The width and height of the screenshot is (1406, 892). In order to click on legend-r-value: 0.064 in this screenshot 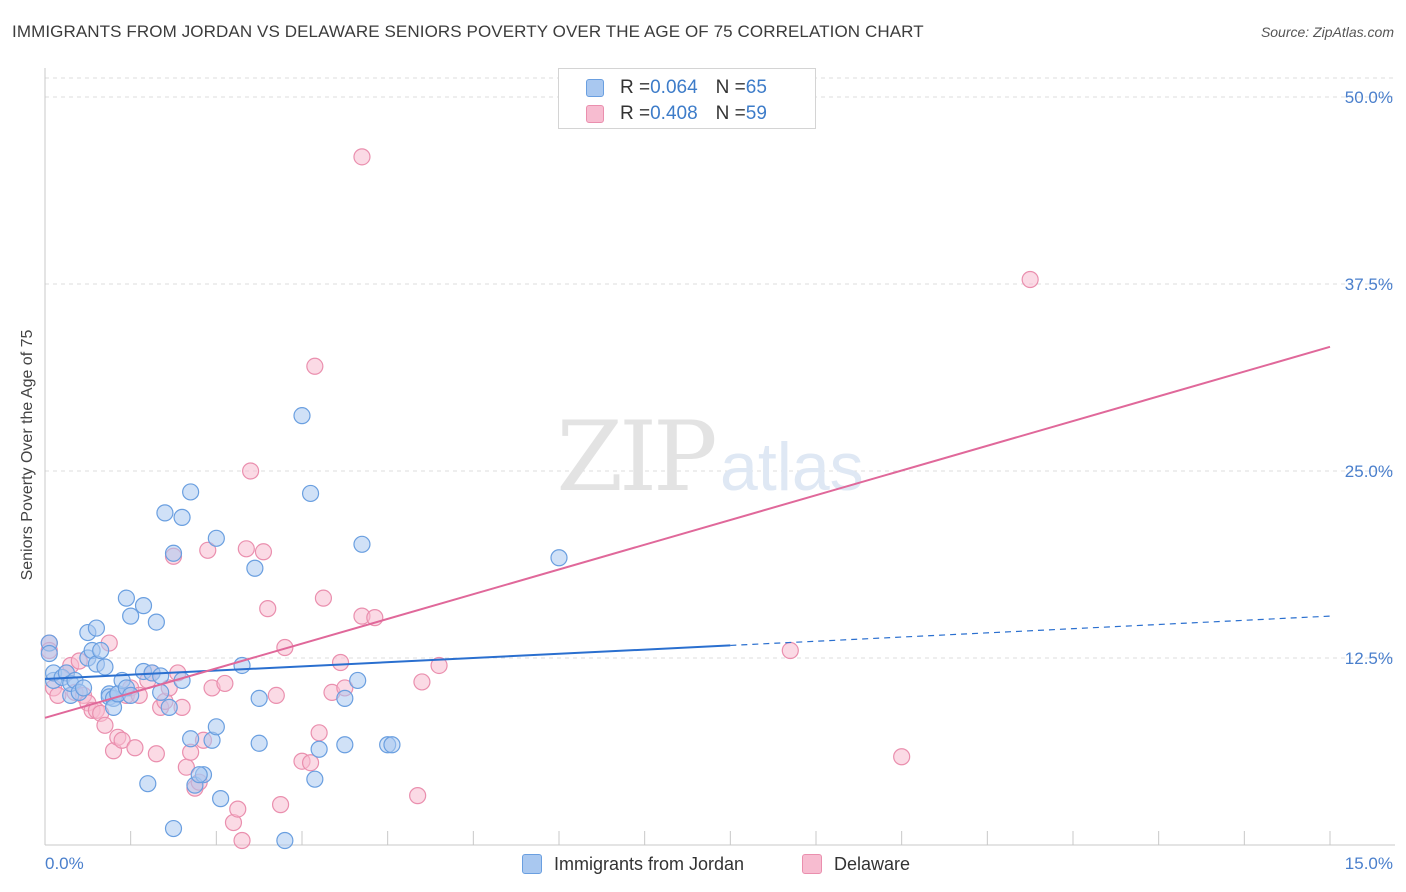, I will do `click(674, 87)`.